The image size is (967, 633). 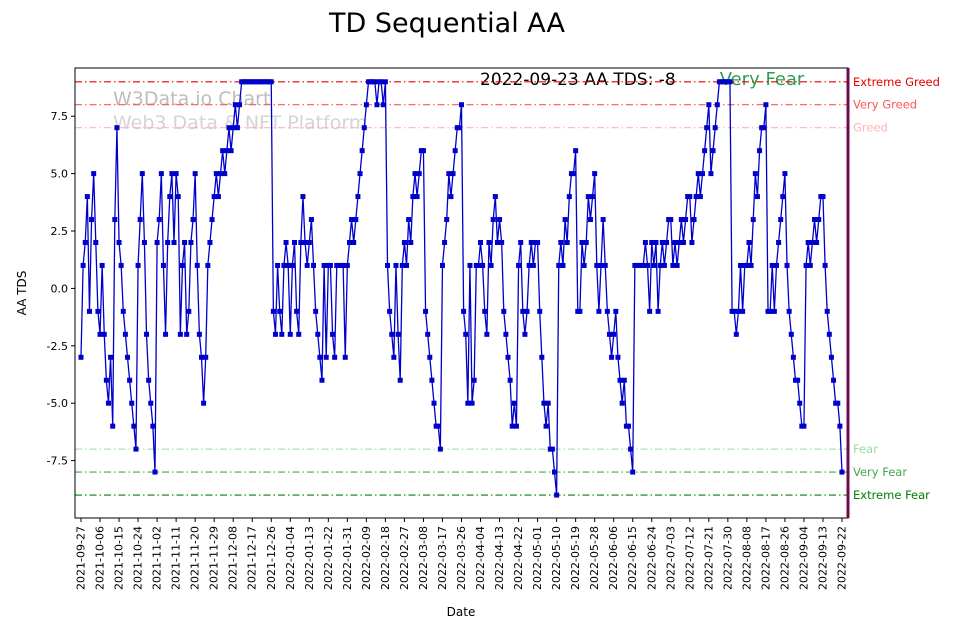 I want to click on x-tick-label: 2022-02-18, so click(x=385, y=558).